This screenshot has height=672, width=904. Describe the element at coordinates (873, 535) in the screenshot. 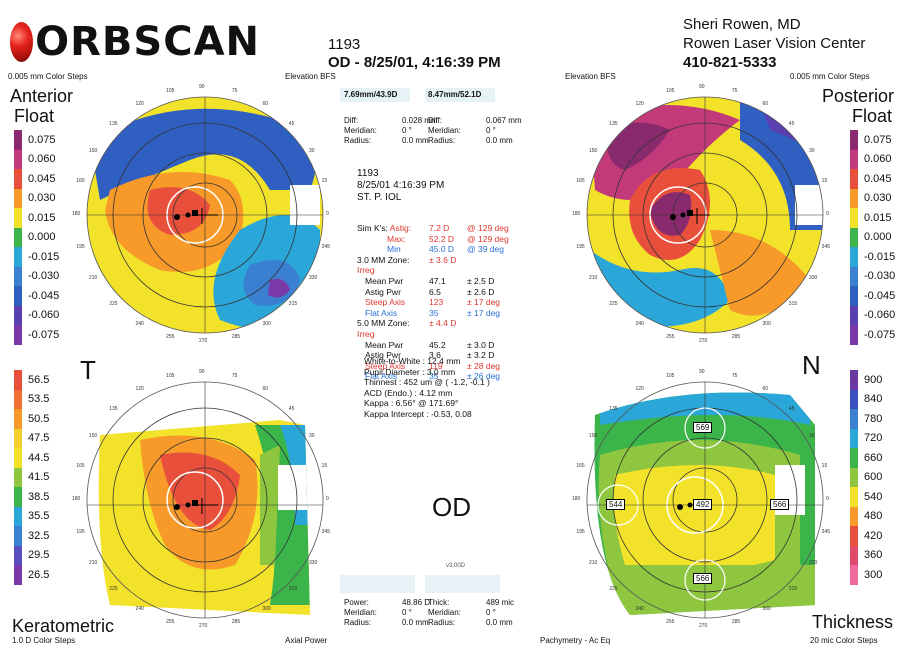

I see `thickness-scale-value: 420` at that location.